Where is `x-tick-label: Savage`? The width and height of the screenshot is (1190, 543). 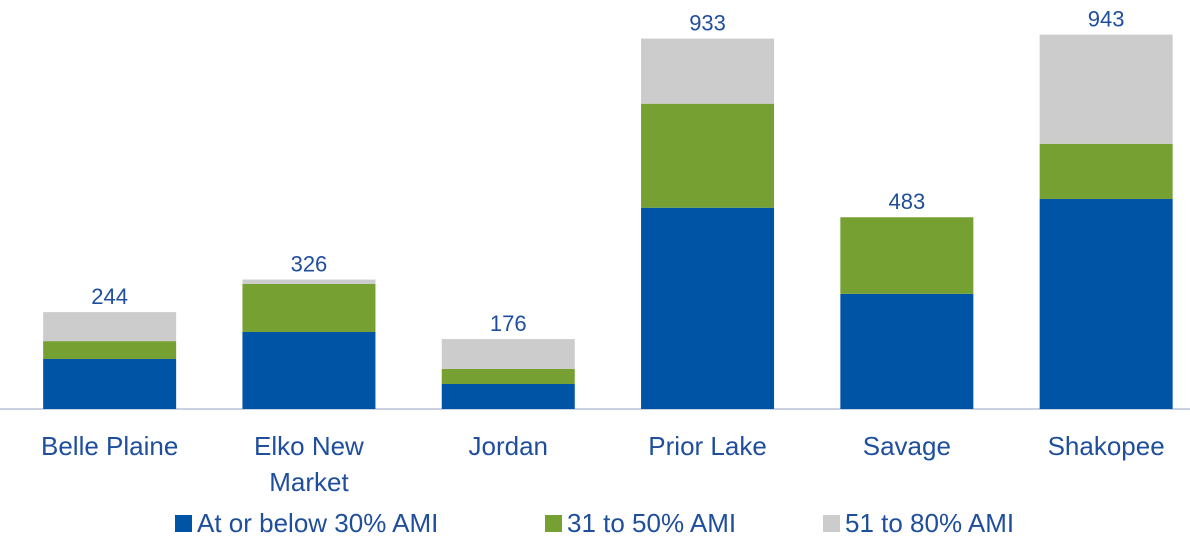
x-tick-label: Savage is located at coordinates (906, 446).